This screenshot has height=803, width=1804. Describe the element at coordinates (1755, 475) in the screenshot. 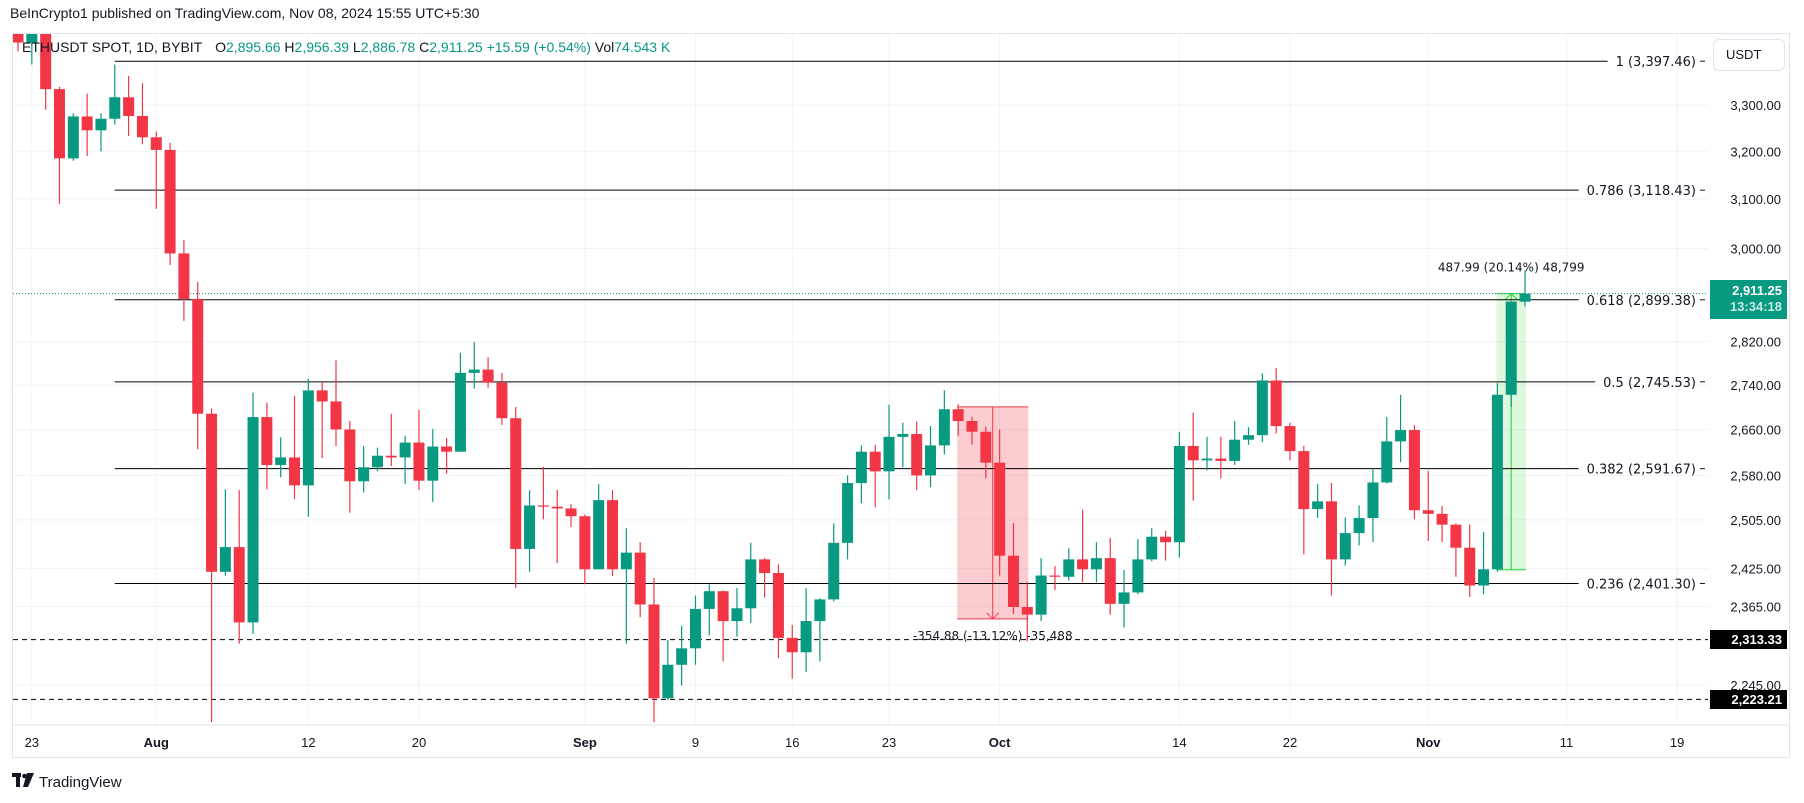

I see `price-tick-label: 2,580.00` at that location.